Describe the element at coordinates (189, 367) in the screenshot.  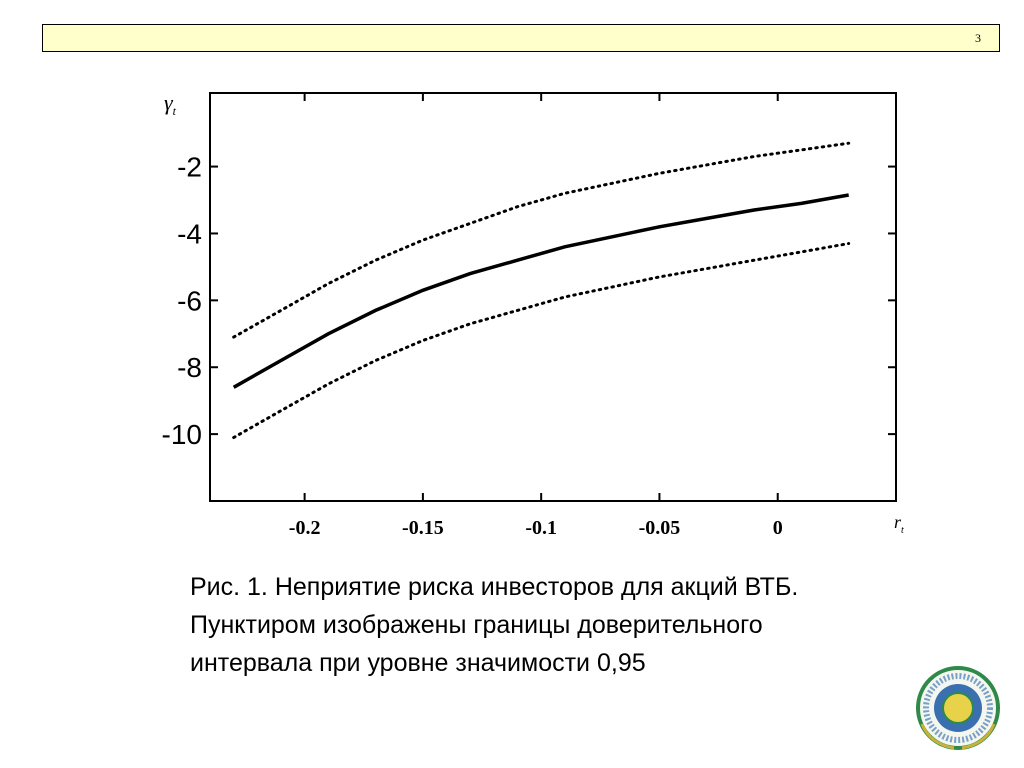
I see `y-tick-label: -8` at that location.